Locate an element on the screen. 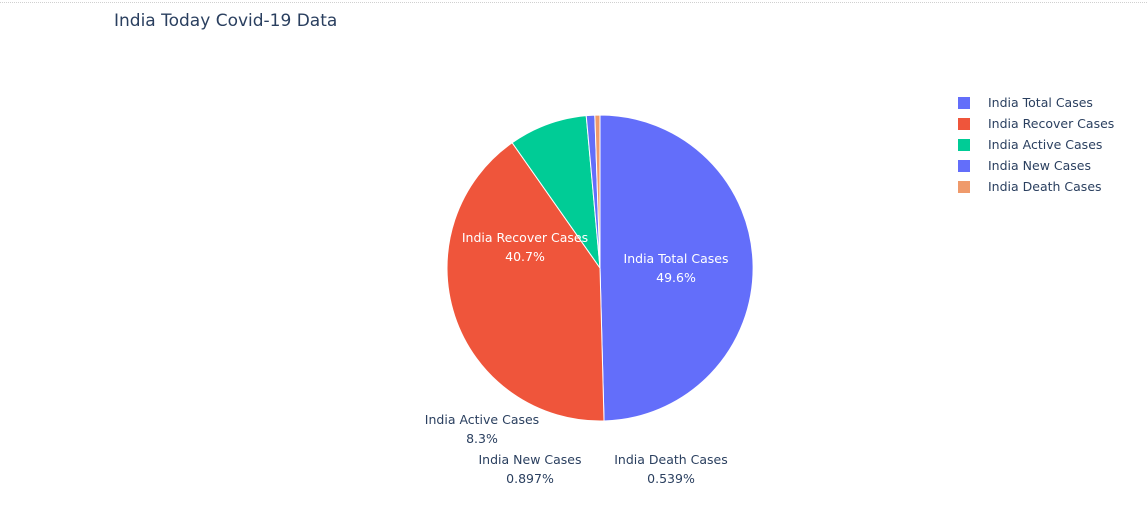 This screenshot has height=513, width=1147. legend-item-india-death-cases: India Death Cases is located at coordinates (1048, 186).